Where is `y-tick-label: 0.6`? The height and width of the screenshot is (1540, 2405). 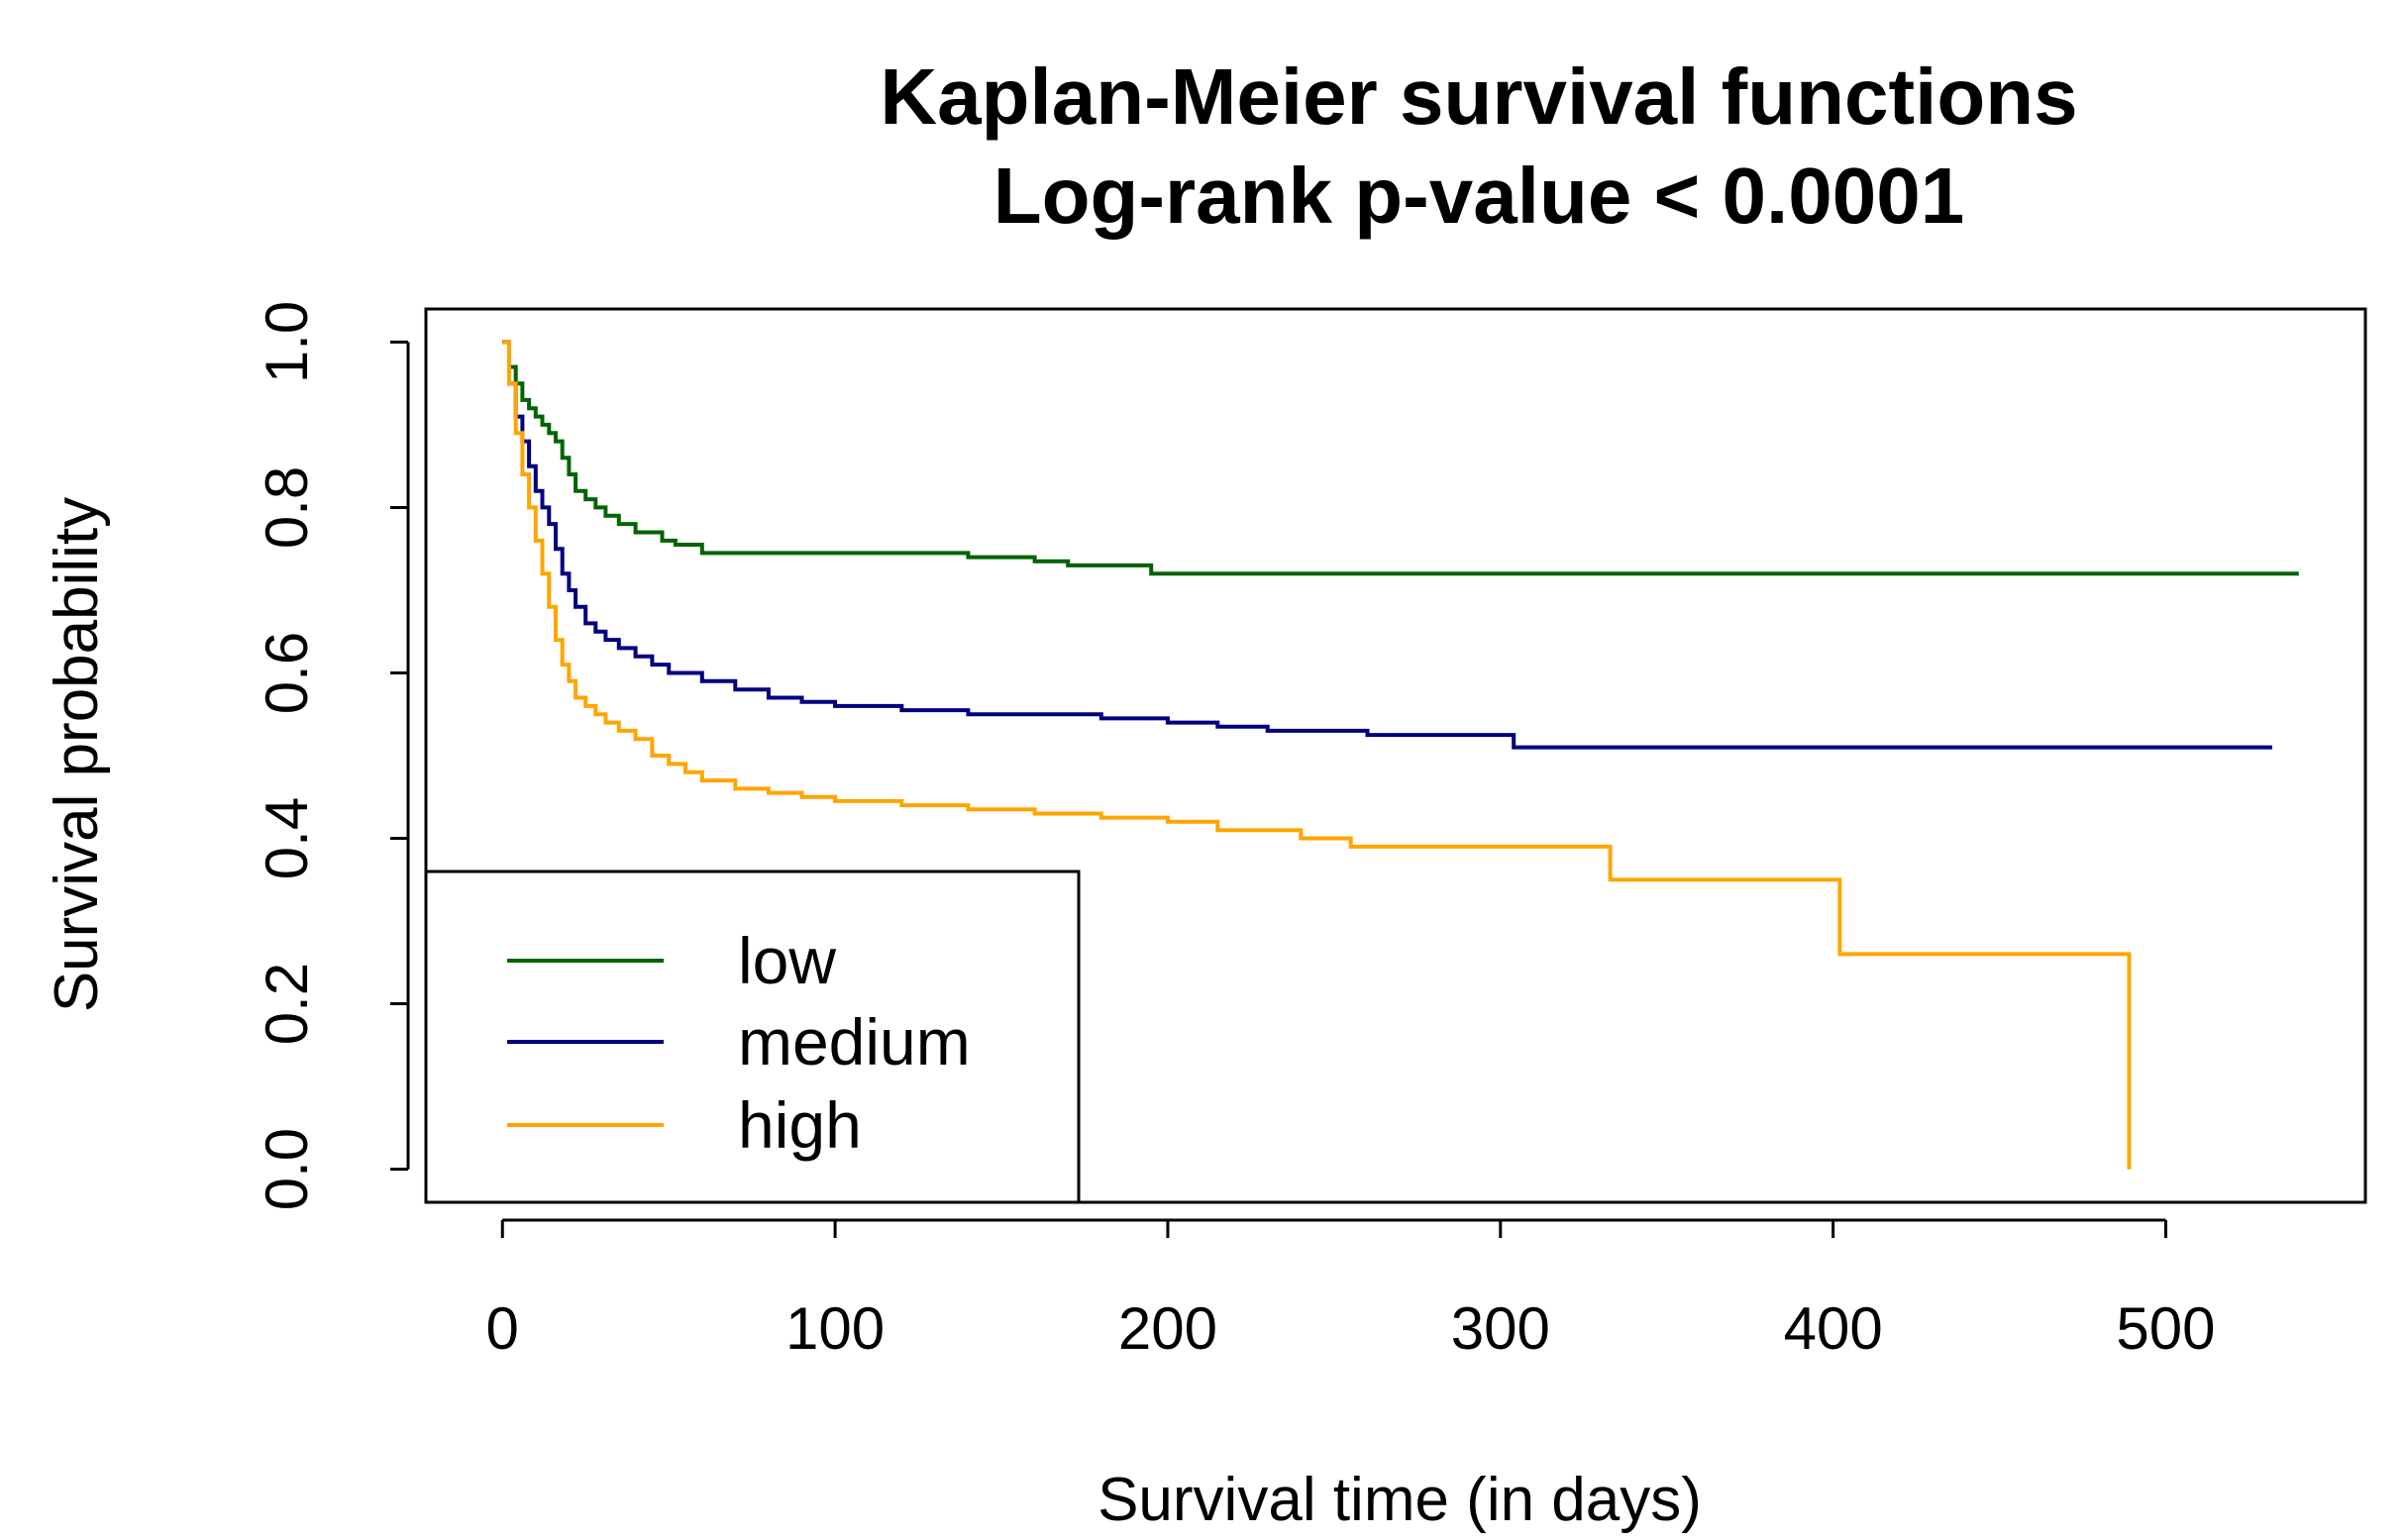
y-tick-label: 0.6 is located at coordinates (287, 673).